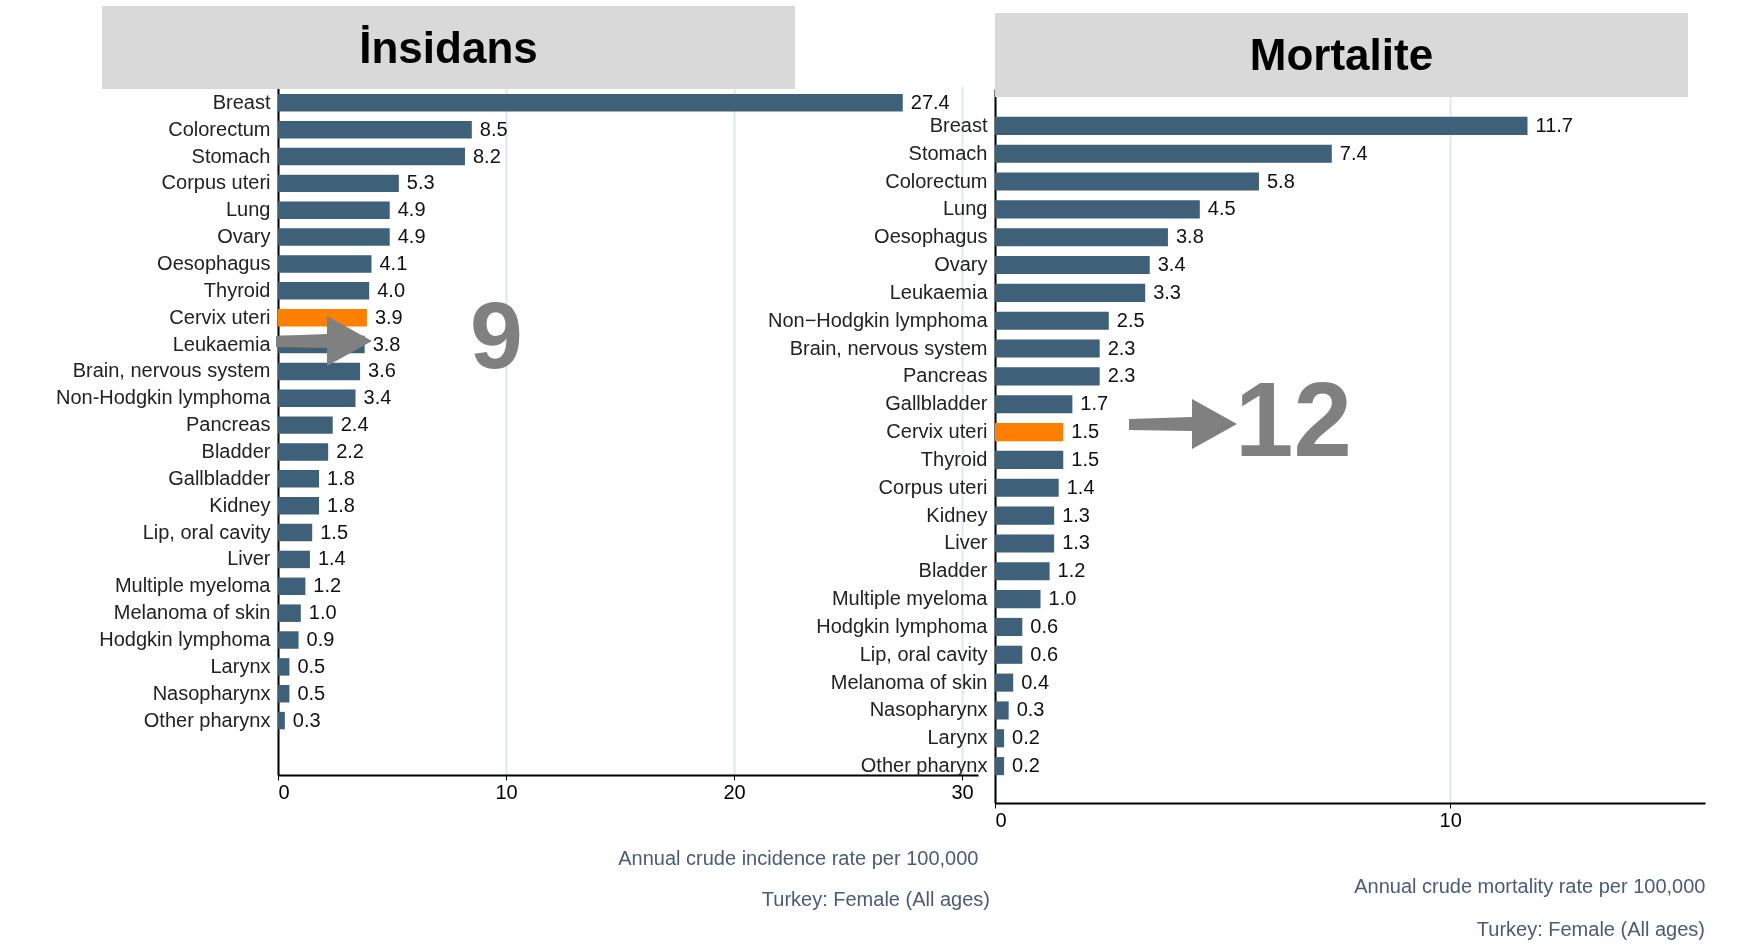 The height and width of the screenshot is (945, 1744). What do you see at coordinates (350, 450) in the screenshot?
I see `data-label: 2.2` at bounding box center [350, 450].